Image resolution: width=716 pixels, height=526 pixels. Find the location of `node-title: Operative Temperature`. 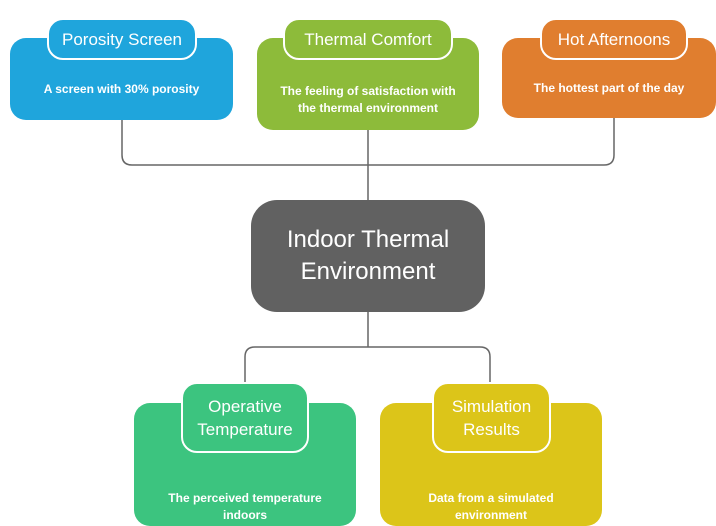

node-title: Operative Temperature is located at coordinates (245, 417).